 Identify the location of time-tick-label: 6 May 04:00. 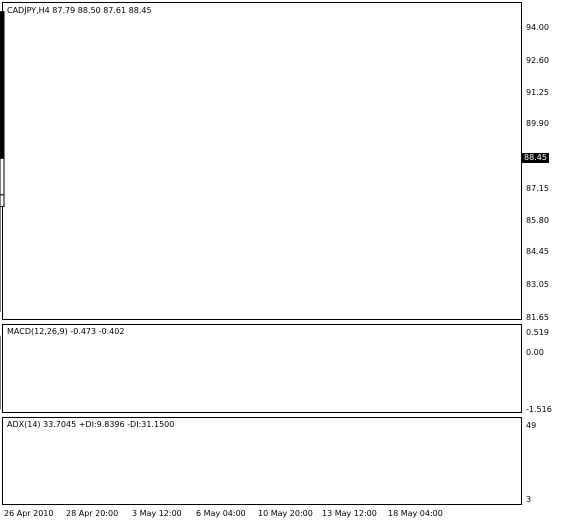
(221, 513).